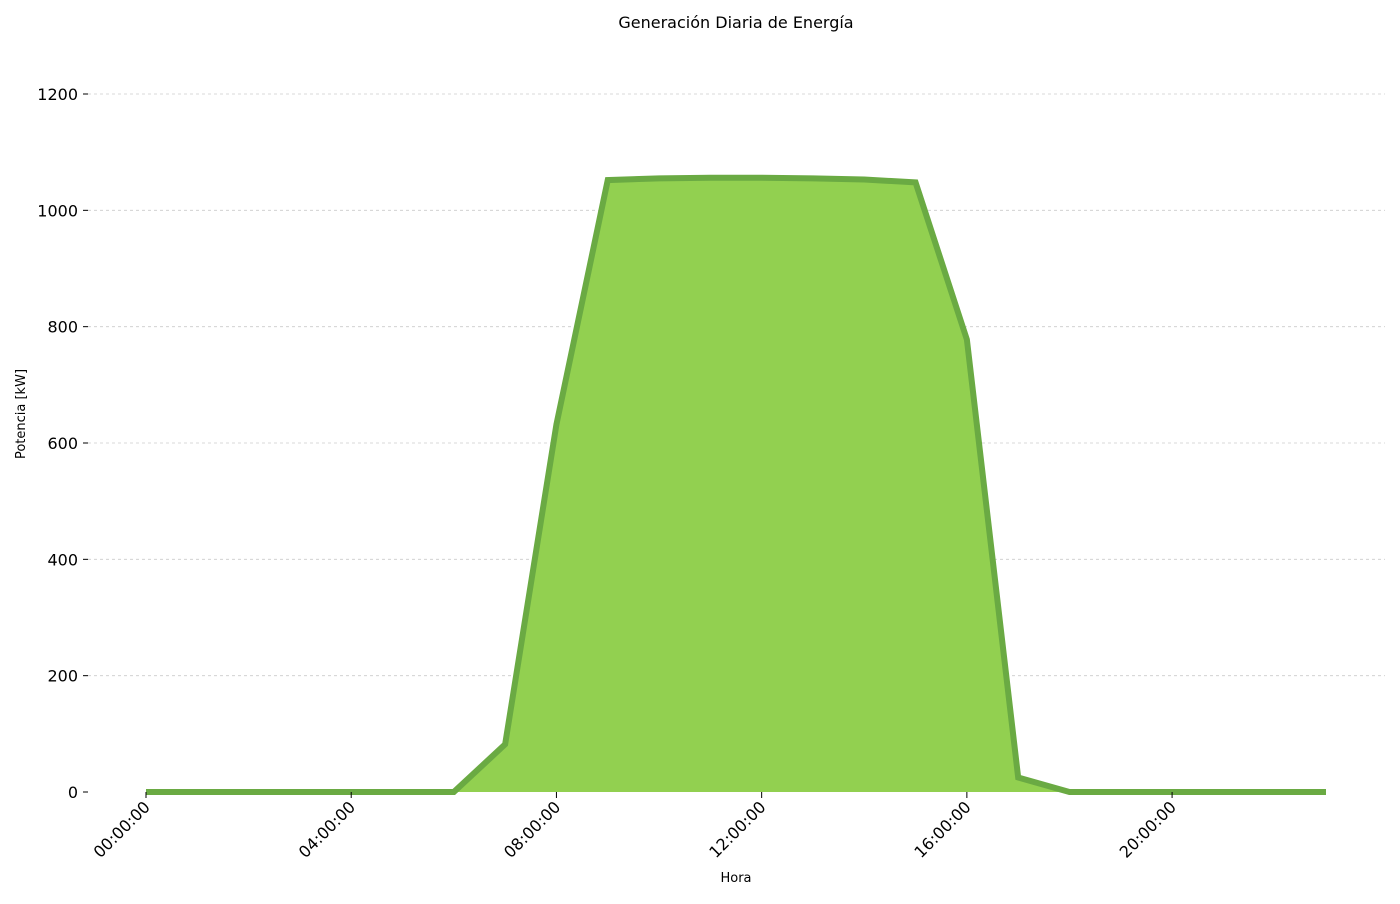 The width and height of the screenshot is (1400, 904). I want to click on y-axis-title: Potencia [kW], so click(21, 414).